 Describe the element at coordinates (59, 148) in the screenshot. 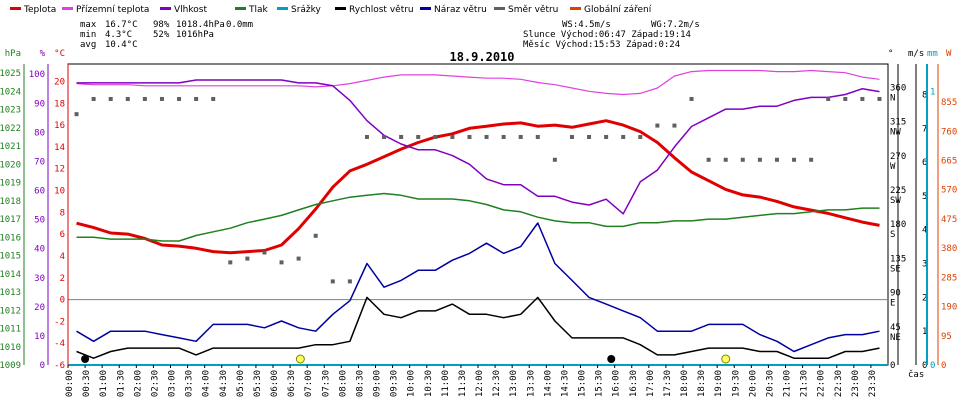

I see `temperature-axis-tick-10: 14` at that location.